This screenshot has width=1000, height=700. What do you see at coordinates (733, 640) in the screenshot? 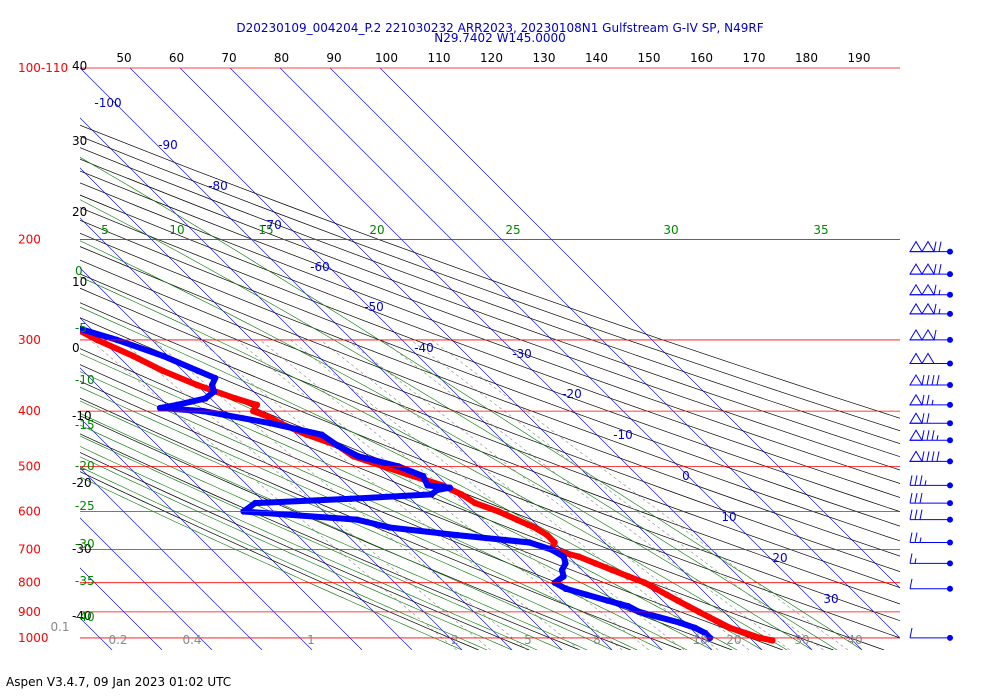
I see `mixing-ratio-label: 20` at bounding box center [733, 640].